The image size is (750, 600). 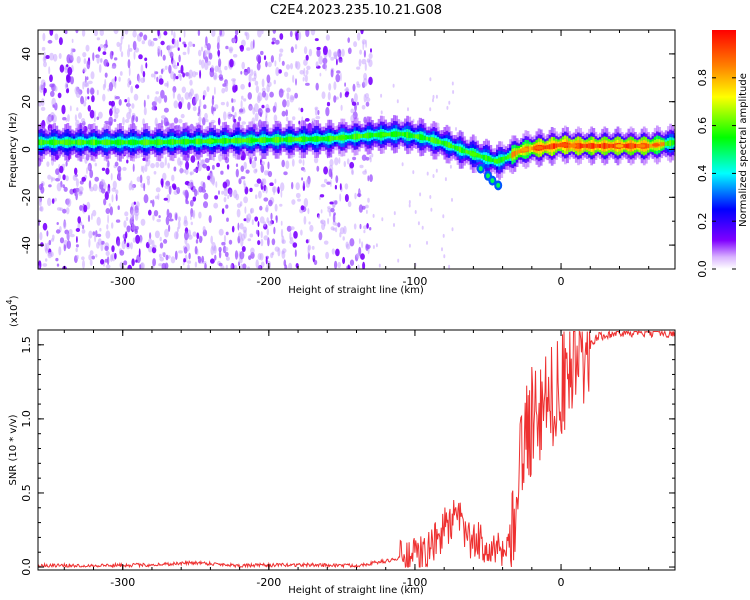 What do you see at coordinates (702, 78) in the screenshot?
I see `colorbar-tick-label: 0.8` at bounding box center [702, 78].